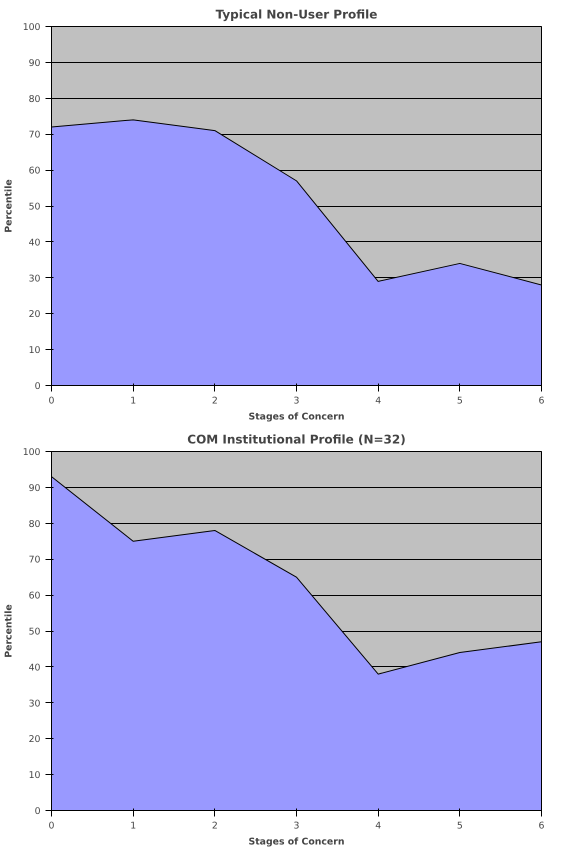 The width and height of the screenshot is (561, 859). I want to click on chart-title: COM Institutional Profile (N=32), so click(296, 439).